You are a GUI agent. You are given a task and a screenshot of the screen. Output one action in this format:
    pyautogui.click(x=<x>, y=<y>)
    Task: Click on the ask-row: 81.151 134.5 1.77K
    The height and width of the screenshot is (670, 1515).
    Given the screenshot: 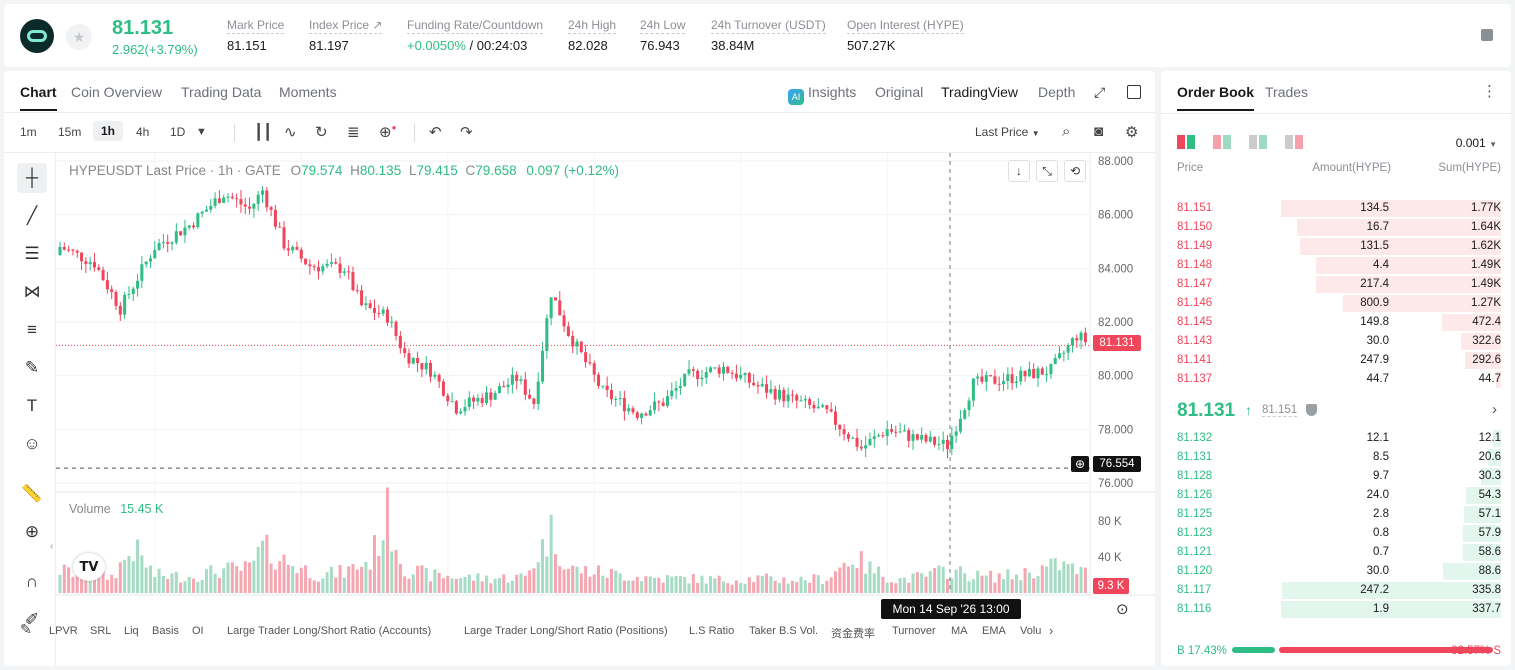 What is the action you would take?
    pyautogui.click(x=1336, y=208)
    